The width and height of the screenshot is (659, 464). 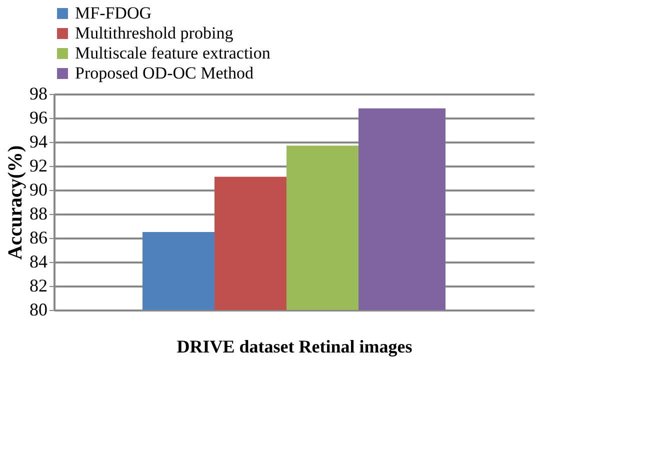 What do you see at coordinates (164, 73) in the screenshot?
I see `legend-label: Proposed OD-OC Method` at bounding box center [164, 73].